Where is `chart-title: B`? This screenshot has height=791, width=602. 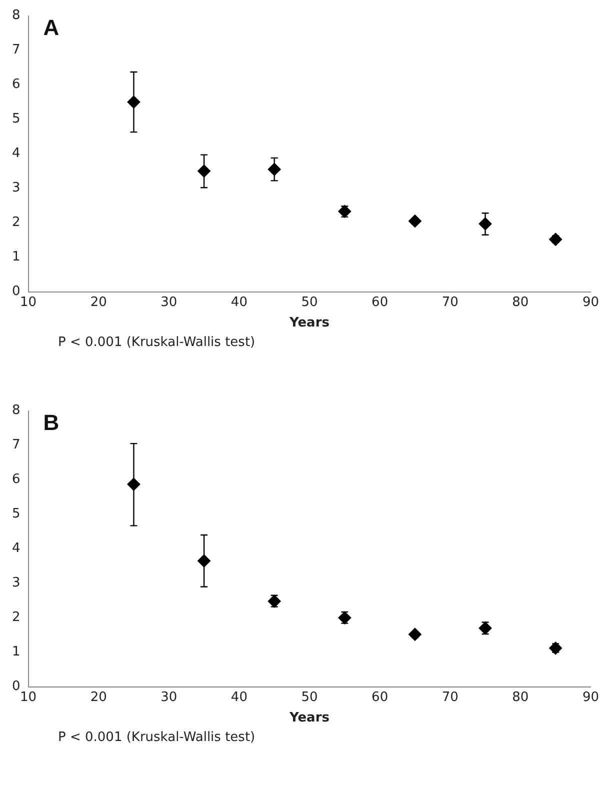 chart-title: B is located at coordinates (51, 422).